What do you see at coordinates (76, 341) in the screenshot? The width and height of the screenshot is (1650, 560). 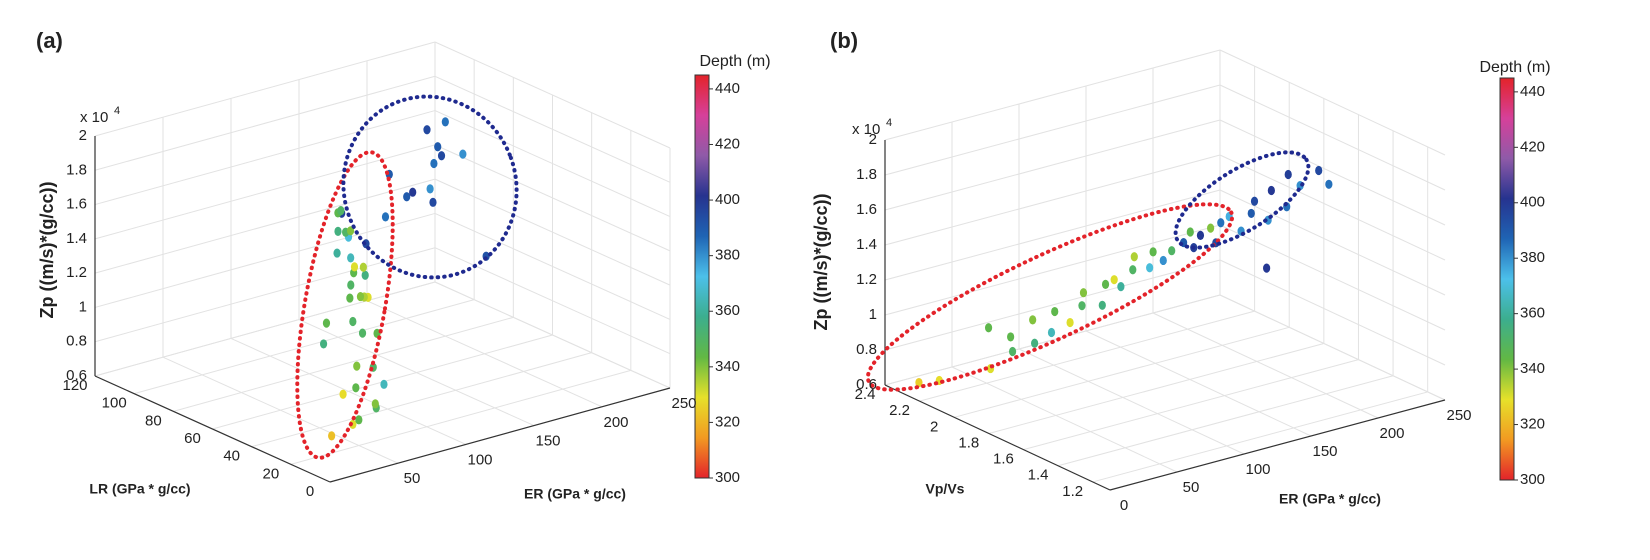 I see `z-tick-label: 0.8` at bounding box center [76, 341].